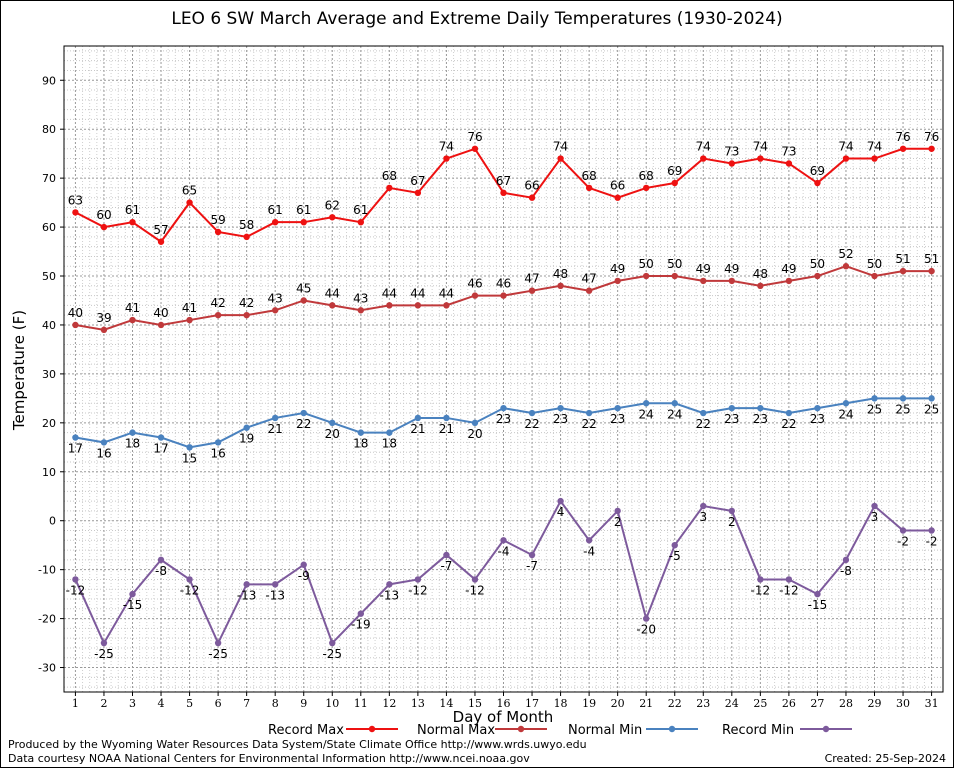 This screenshot has height=768, width=954. What do you see at coordinates (389, 703) in the screenshot?
I see `x-tick-label: 12` at bounding box center [389, 703].